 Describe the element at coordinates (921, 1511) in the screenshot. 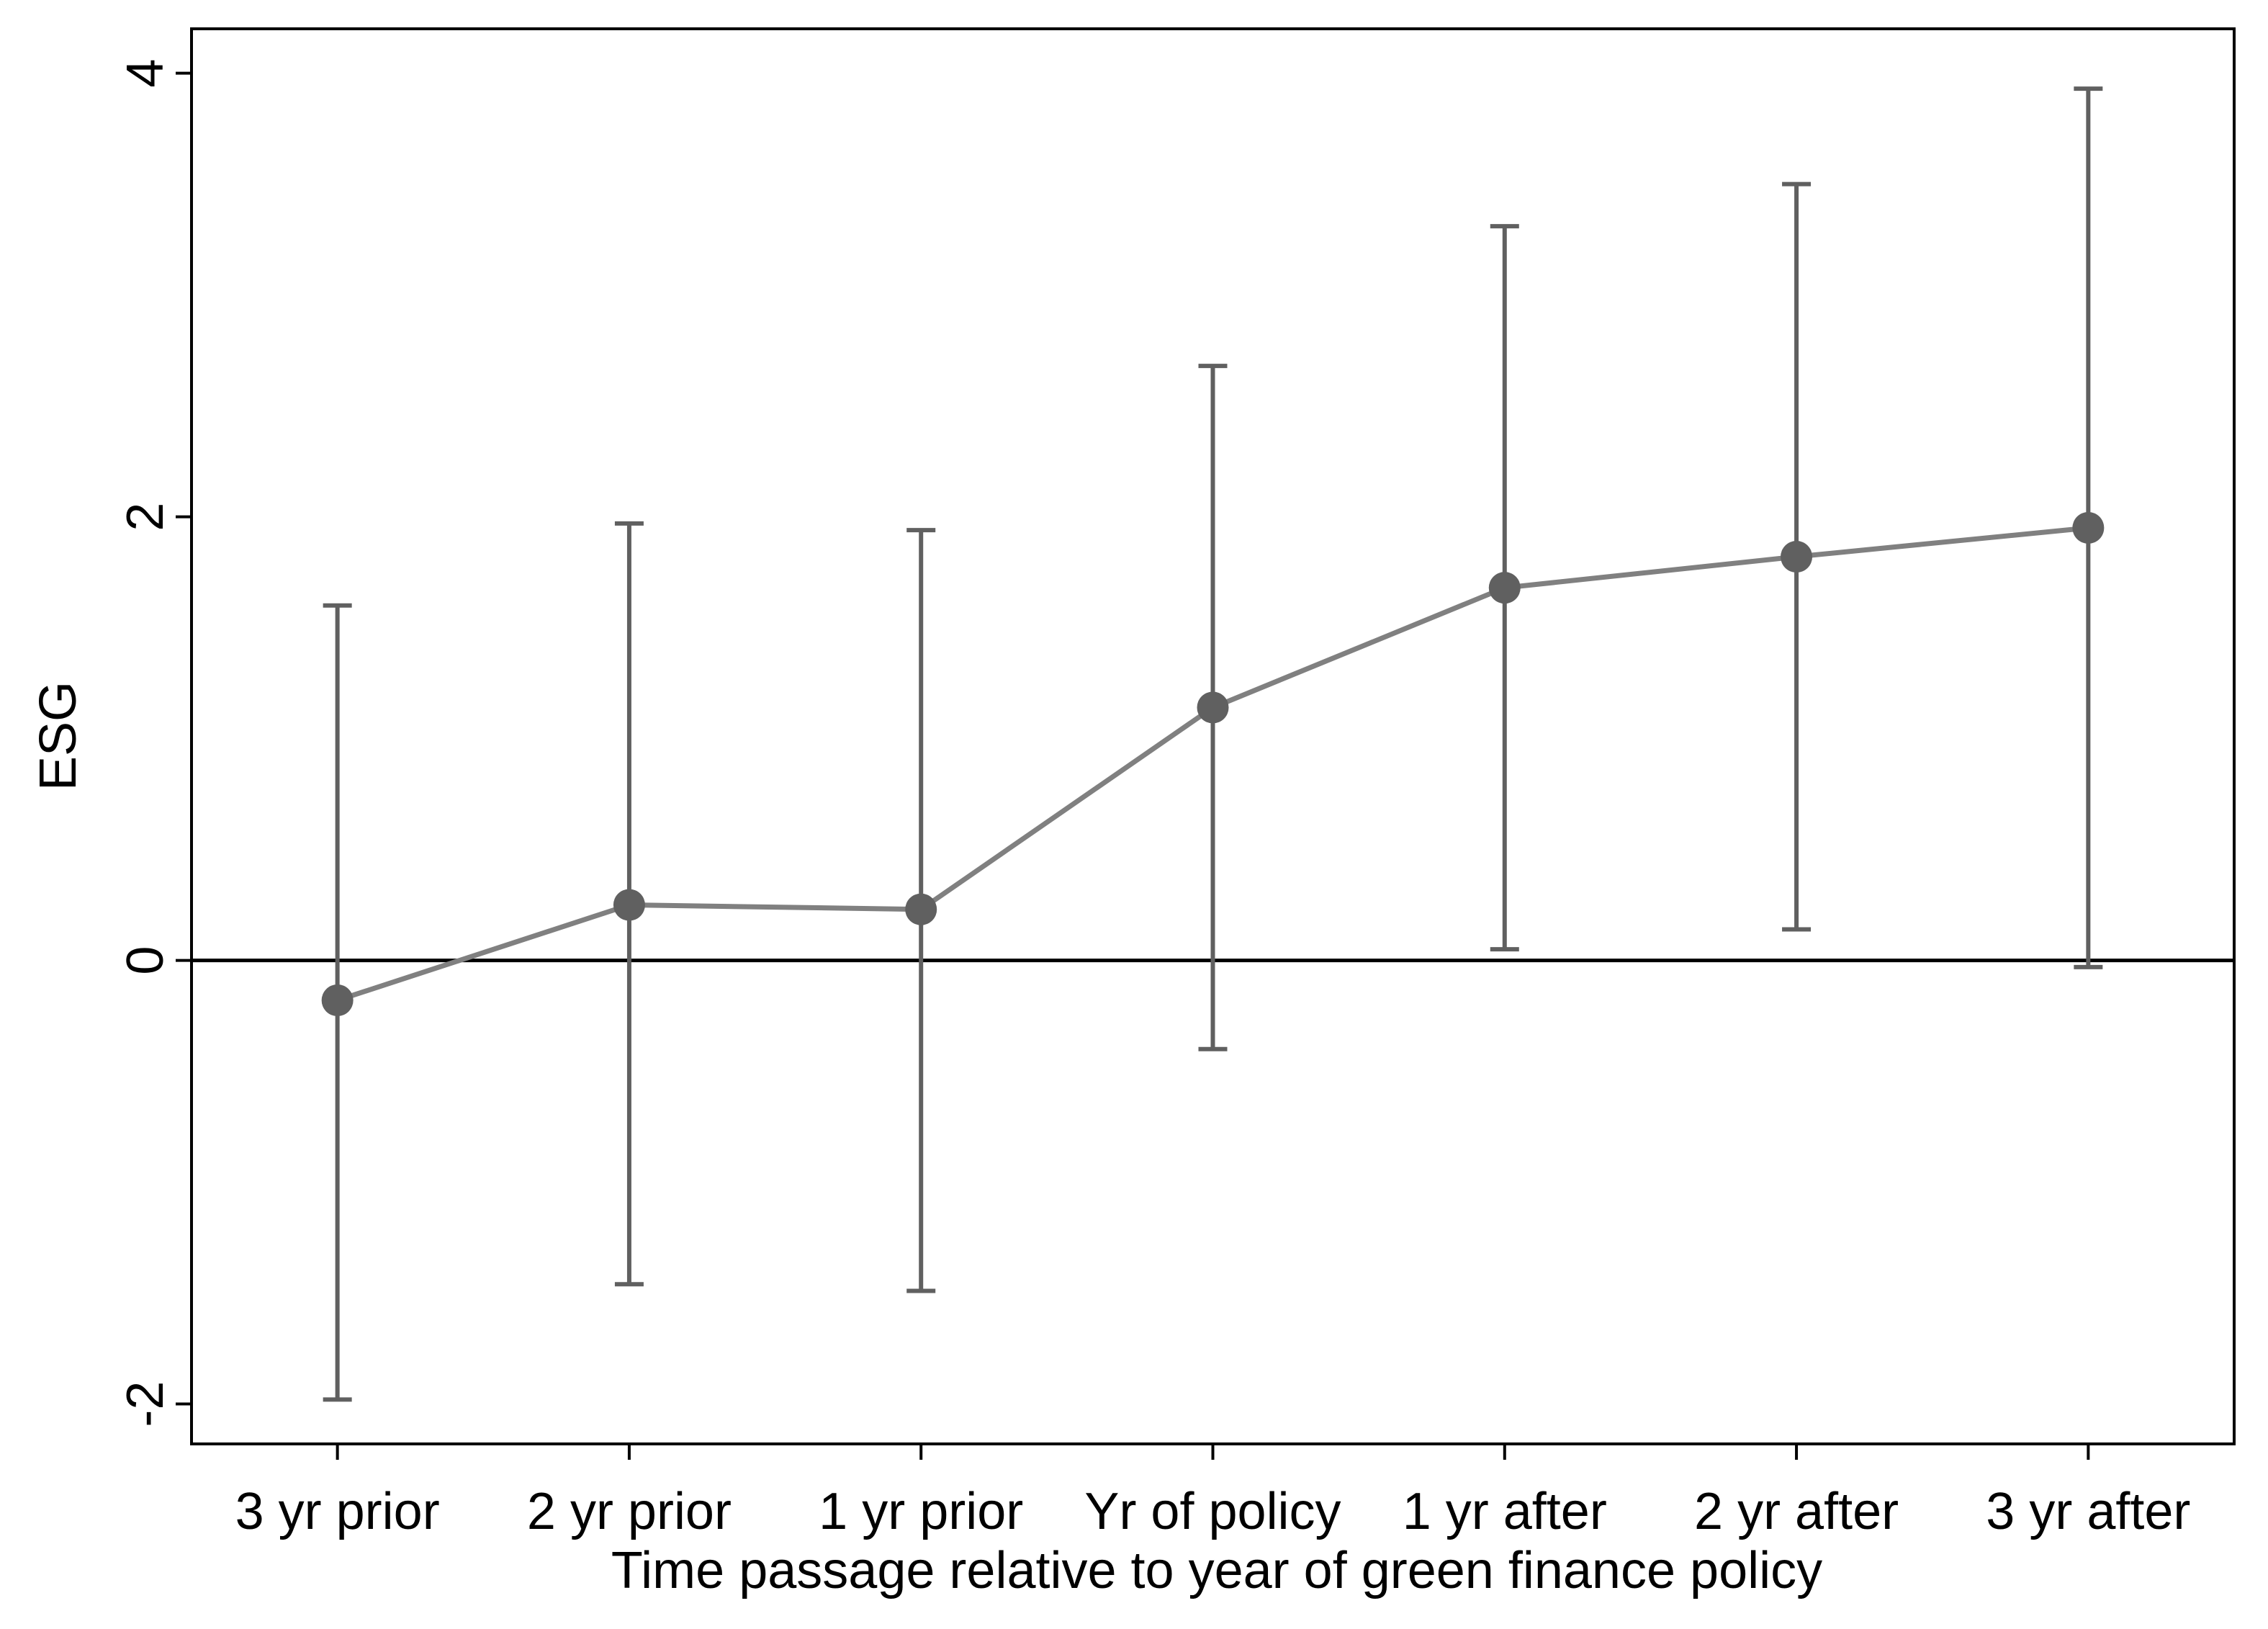

I see `x-tick-label: 1 yr prior` at that location.